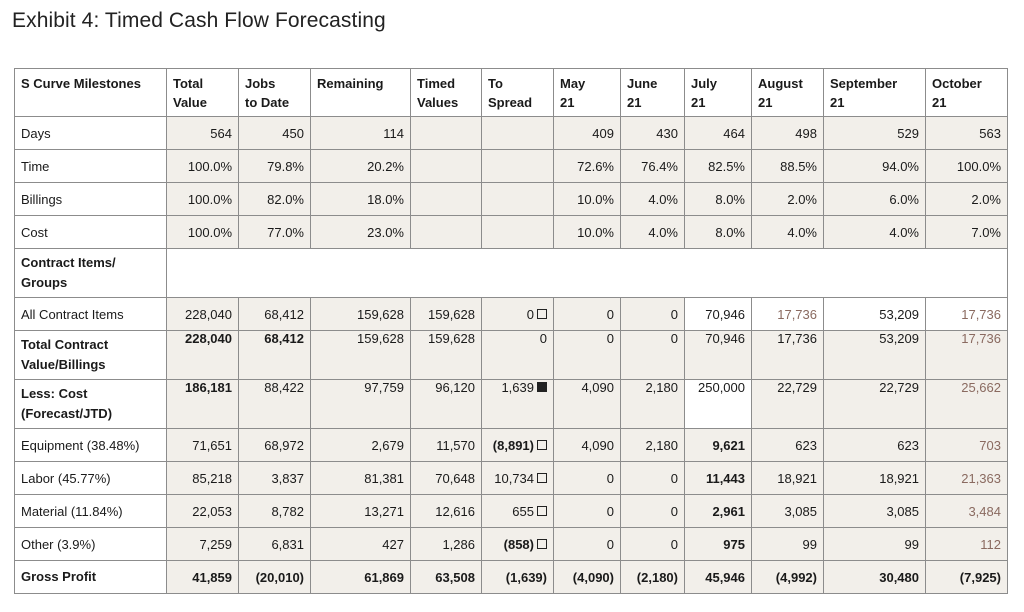  What do you see at coordinates (966, 511) in the screenshot?
I see `cell-october: 3,484` at bounding box center [966, 511].